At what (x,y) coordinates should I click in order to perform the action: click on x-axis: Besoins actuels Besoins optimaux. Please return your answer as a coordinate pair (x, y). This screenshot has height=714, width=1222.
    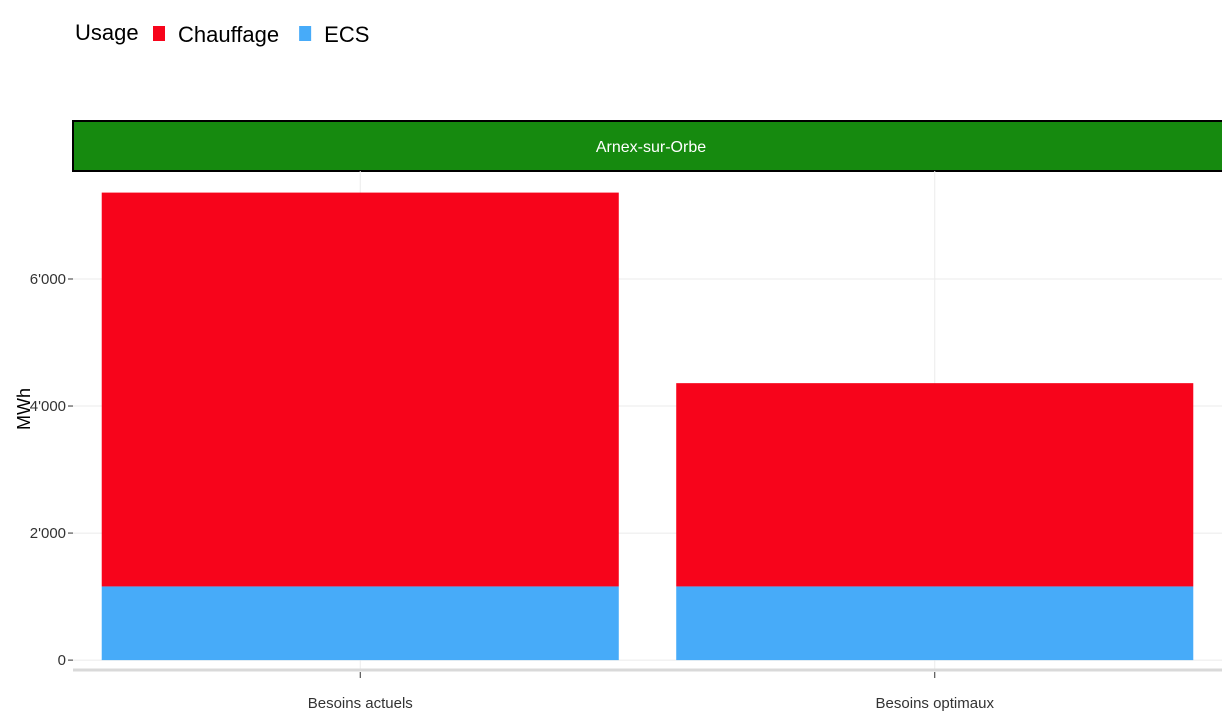
    Looking at the image, I should click on (647, 690).